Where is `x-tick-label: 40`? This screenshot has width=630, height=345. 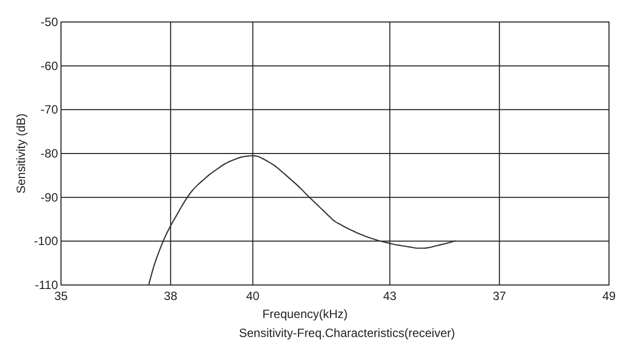
x-tick-label: 40 is located at coordinates (253, 296).